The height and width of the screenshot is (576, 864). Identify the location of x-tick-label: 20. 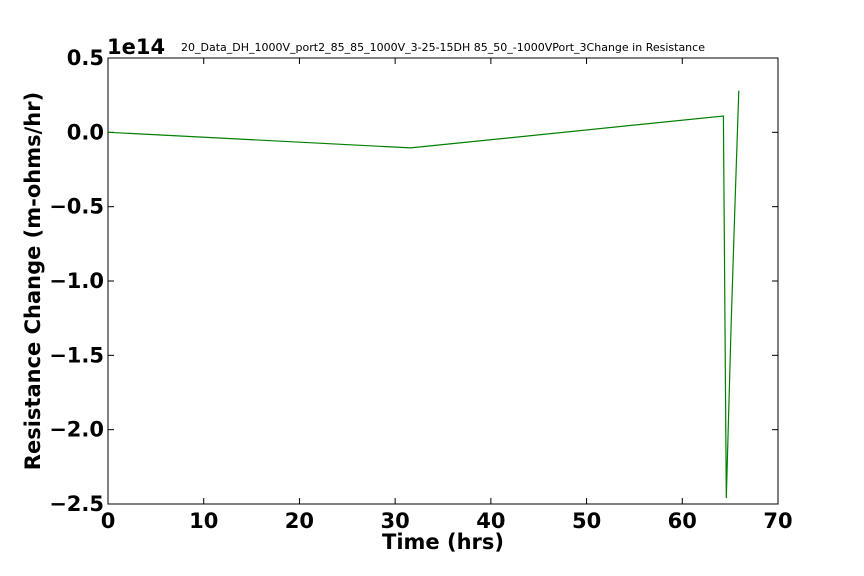
(299, 521).